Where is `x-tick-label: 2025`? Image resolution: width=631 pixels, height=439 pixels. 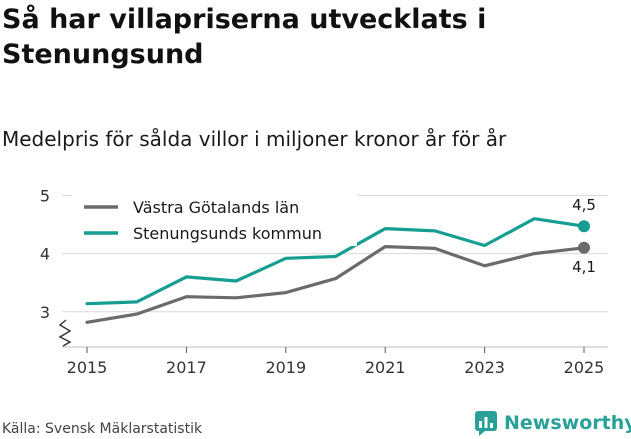
x-tick-label: 2025 is located at coordinates (584, 367).